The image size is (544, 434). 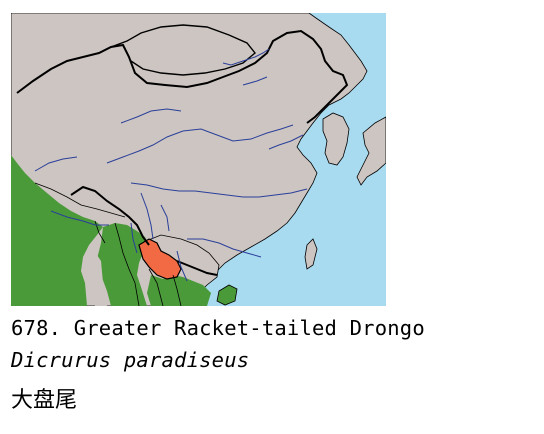 I want to click on range-south-asia, so click(x=57, y=230).